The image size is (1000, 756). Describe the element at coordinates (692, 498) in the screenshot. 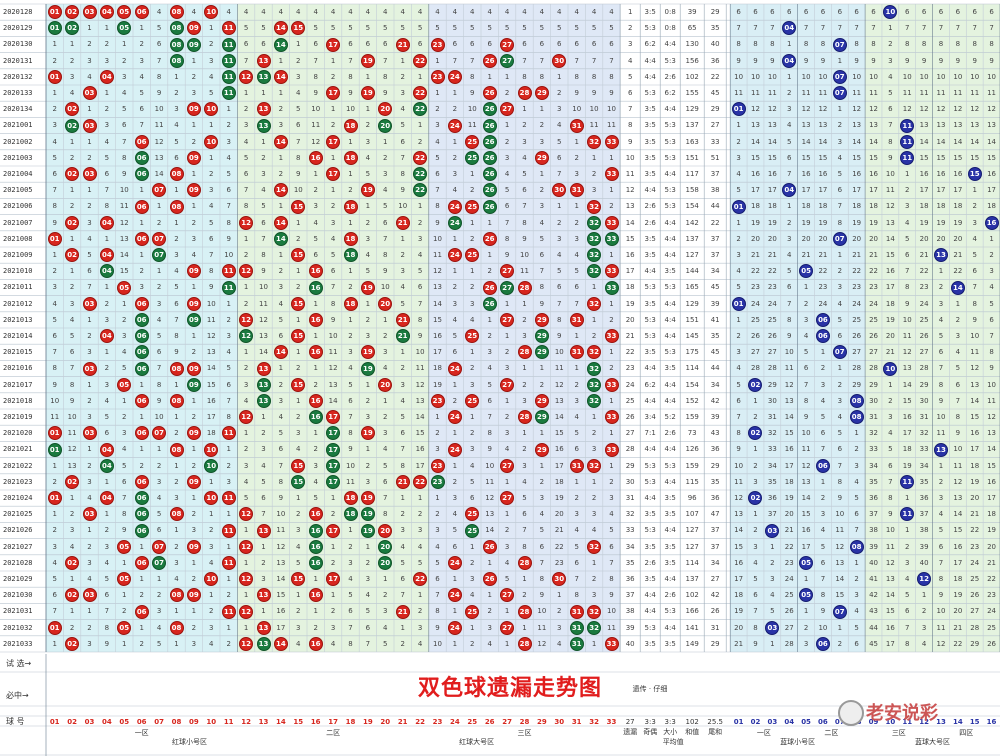

I see `stat-value: 96` at that location.